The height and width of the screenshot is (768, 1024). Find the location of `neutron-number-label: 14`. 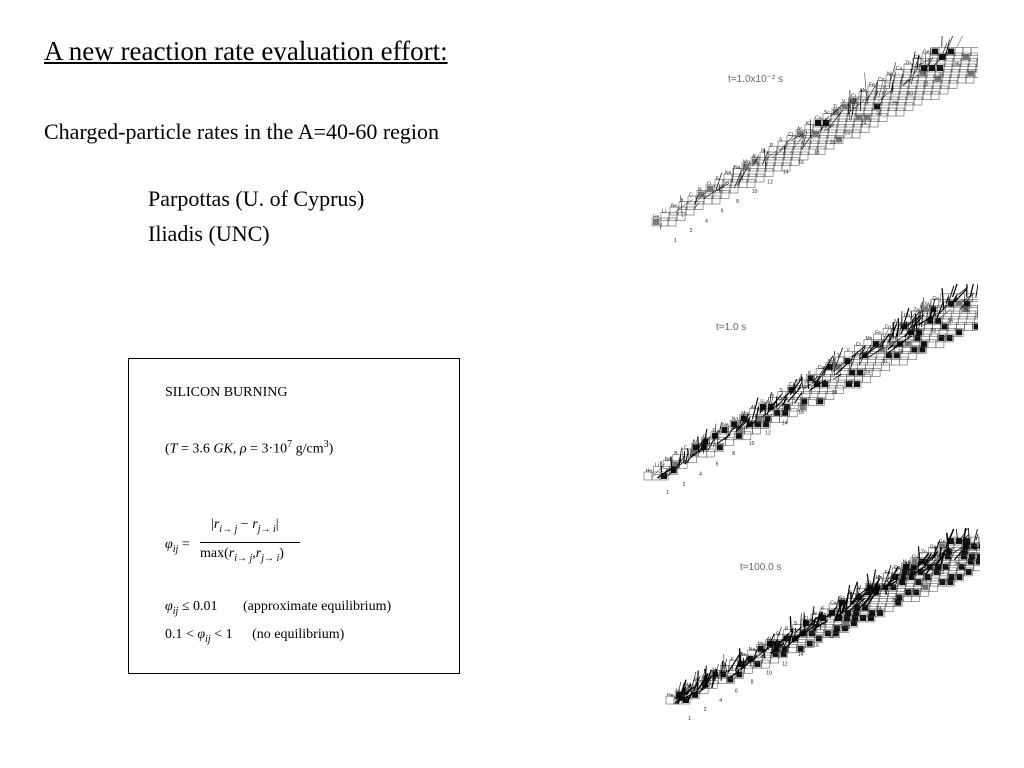

neutron-number-label: 14 is located at coordinates (785, 423).